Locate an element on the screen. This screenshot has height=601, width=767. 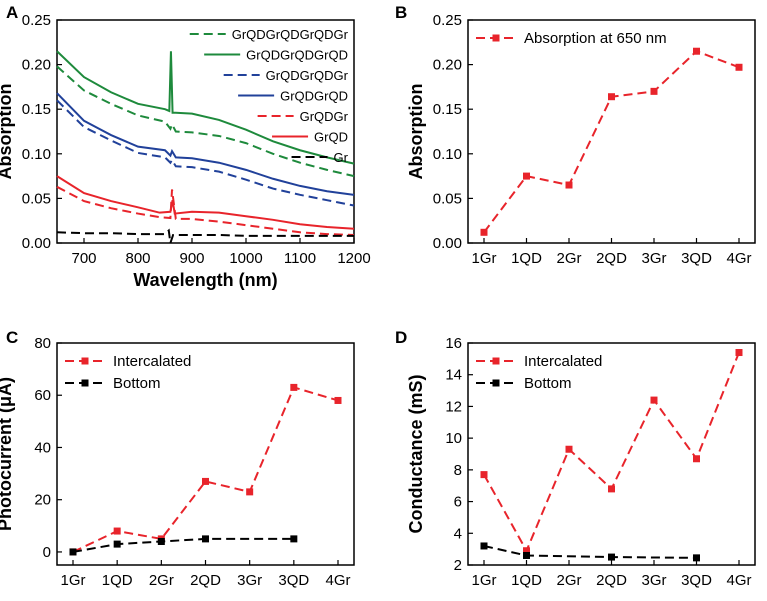
x-tick-label: 800 is located at coordinates (137, 258).